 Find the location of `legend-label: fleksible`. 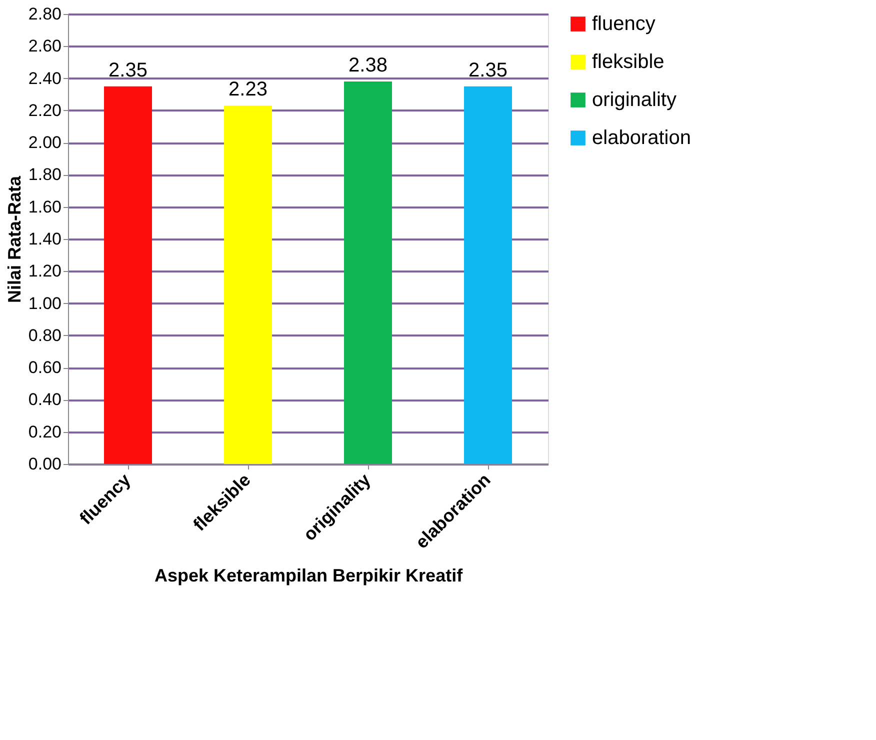

legend-label: fleksible is located at coordinates (628, 62).